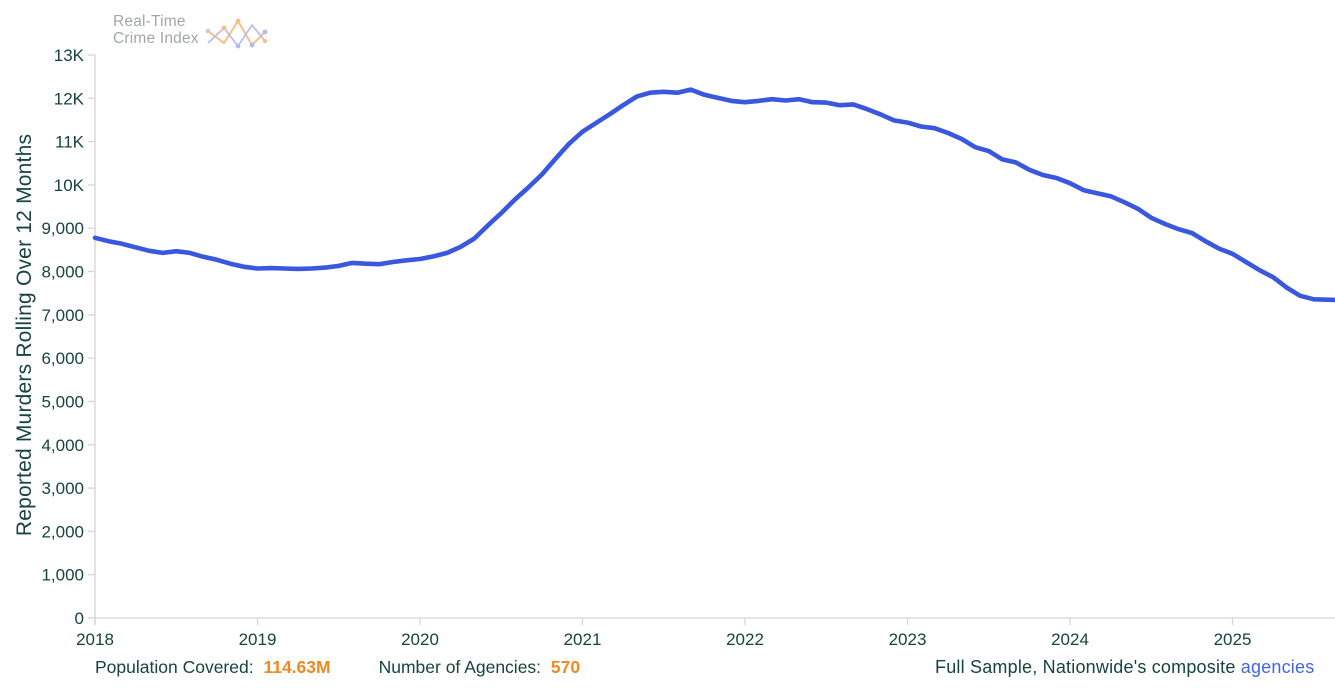 The width and height of the screenshot is (1335, 688). I want to click on y-tick-label: 6,000, so click(62, 358).